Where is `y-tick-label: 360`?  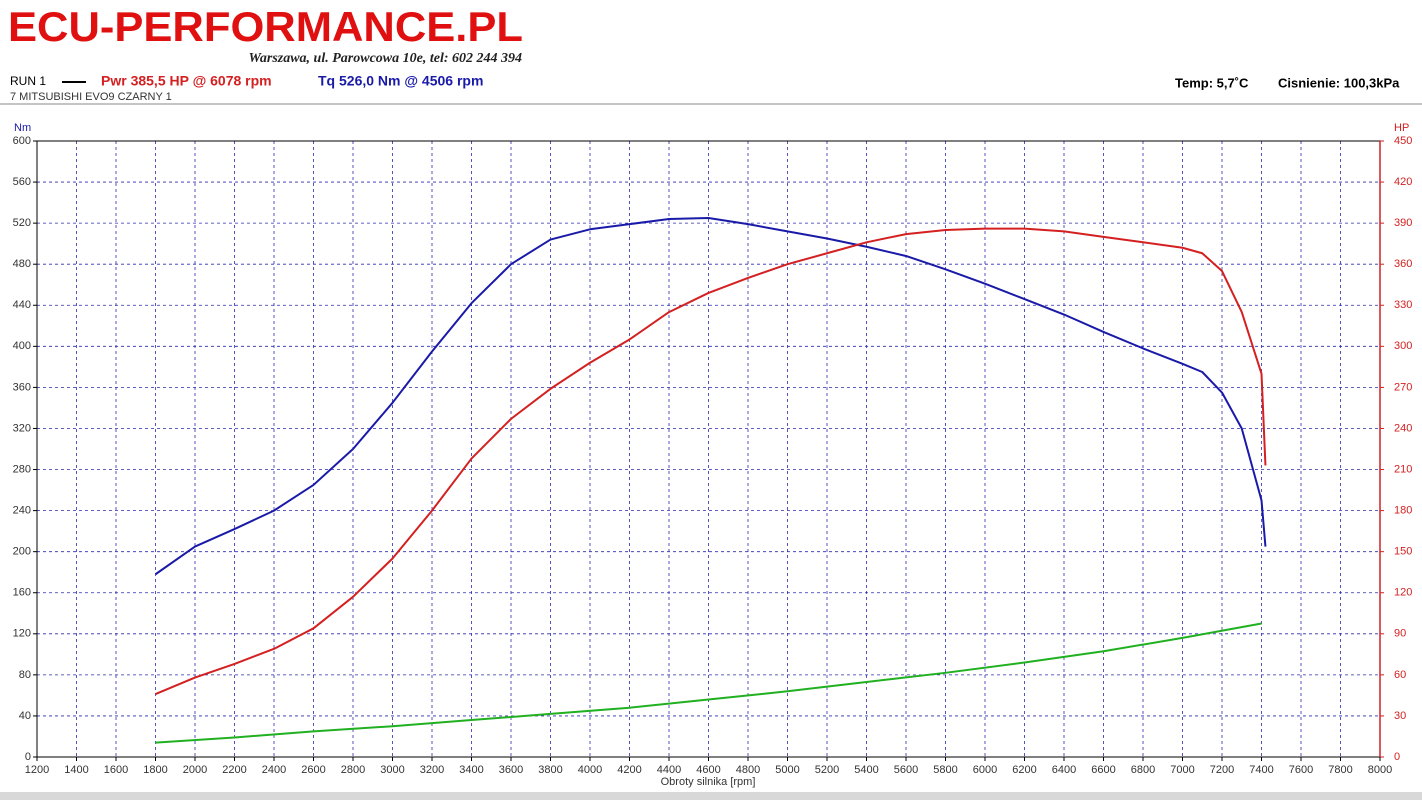 y-tick-label: 360 is located at coordinates (22, 387).